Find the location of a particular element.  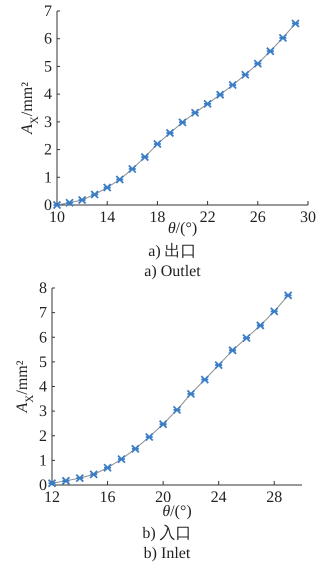

x-tick-label: 14 is located at coordinates (107, 217).